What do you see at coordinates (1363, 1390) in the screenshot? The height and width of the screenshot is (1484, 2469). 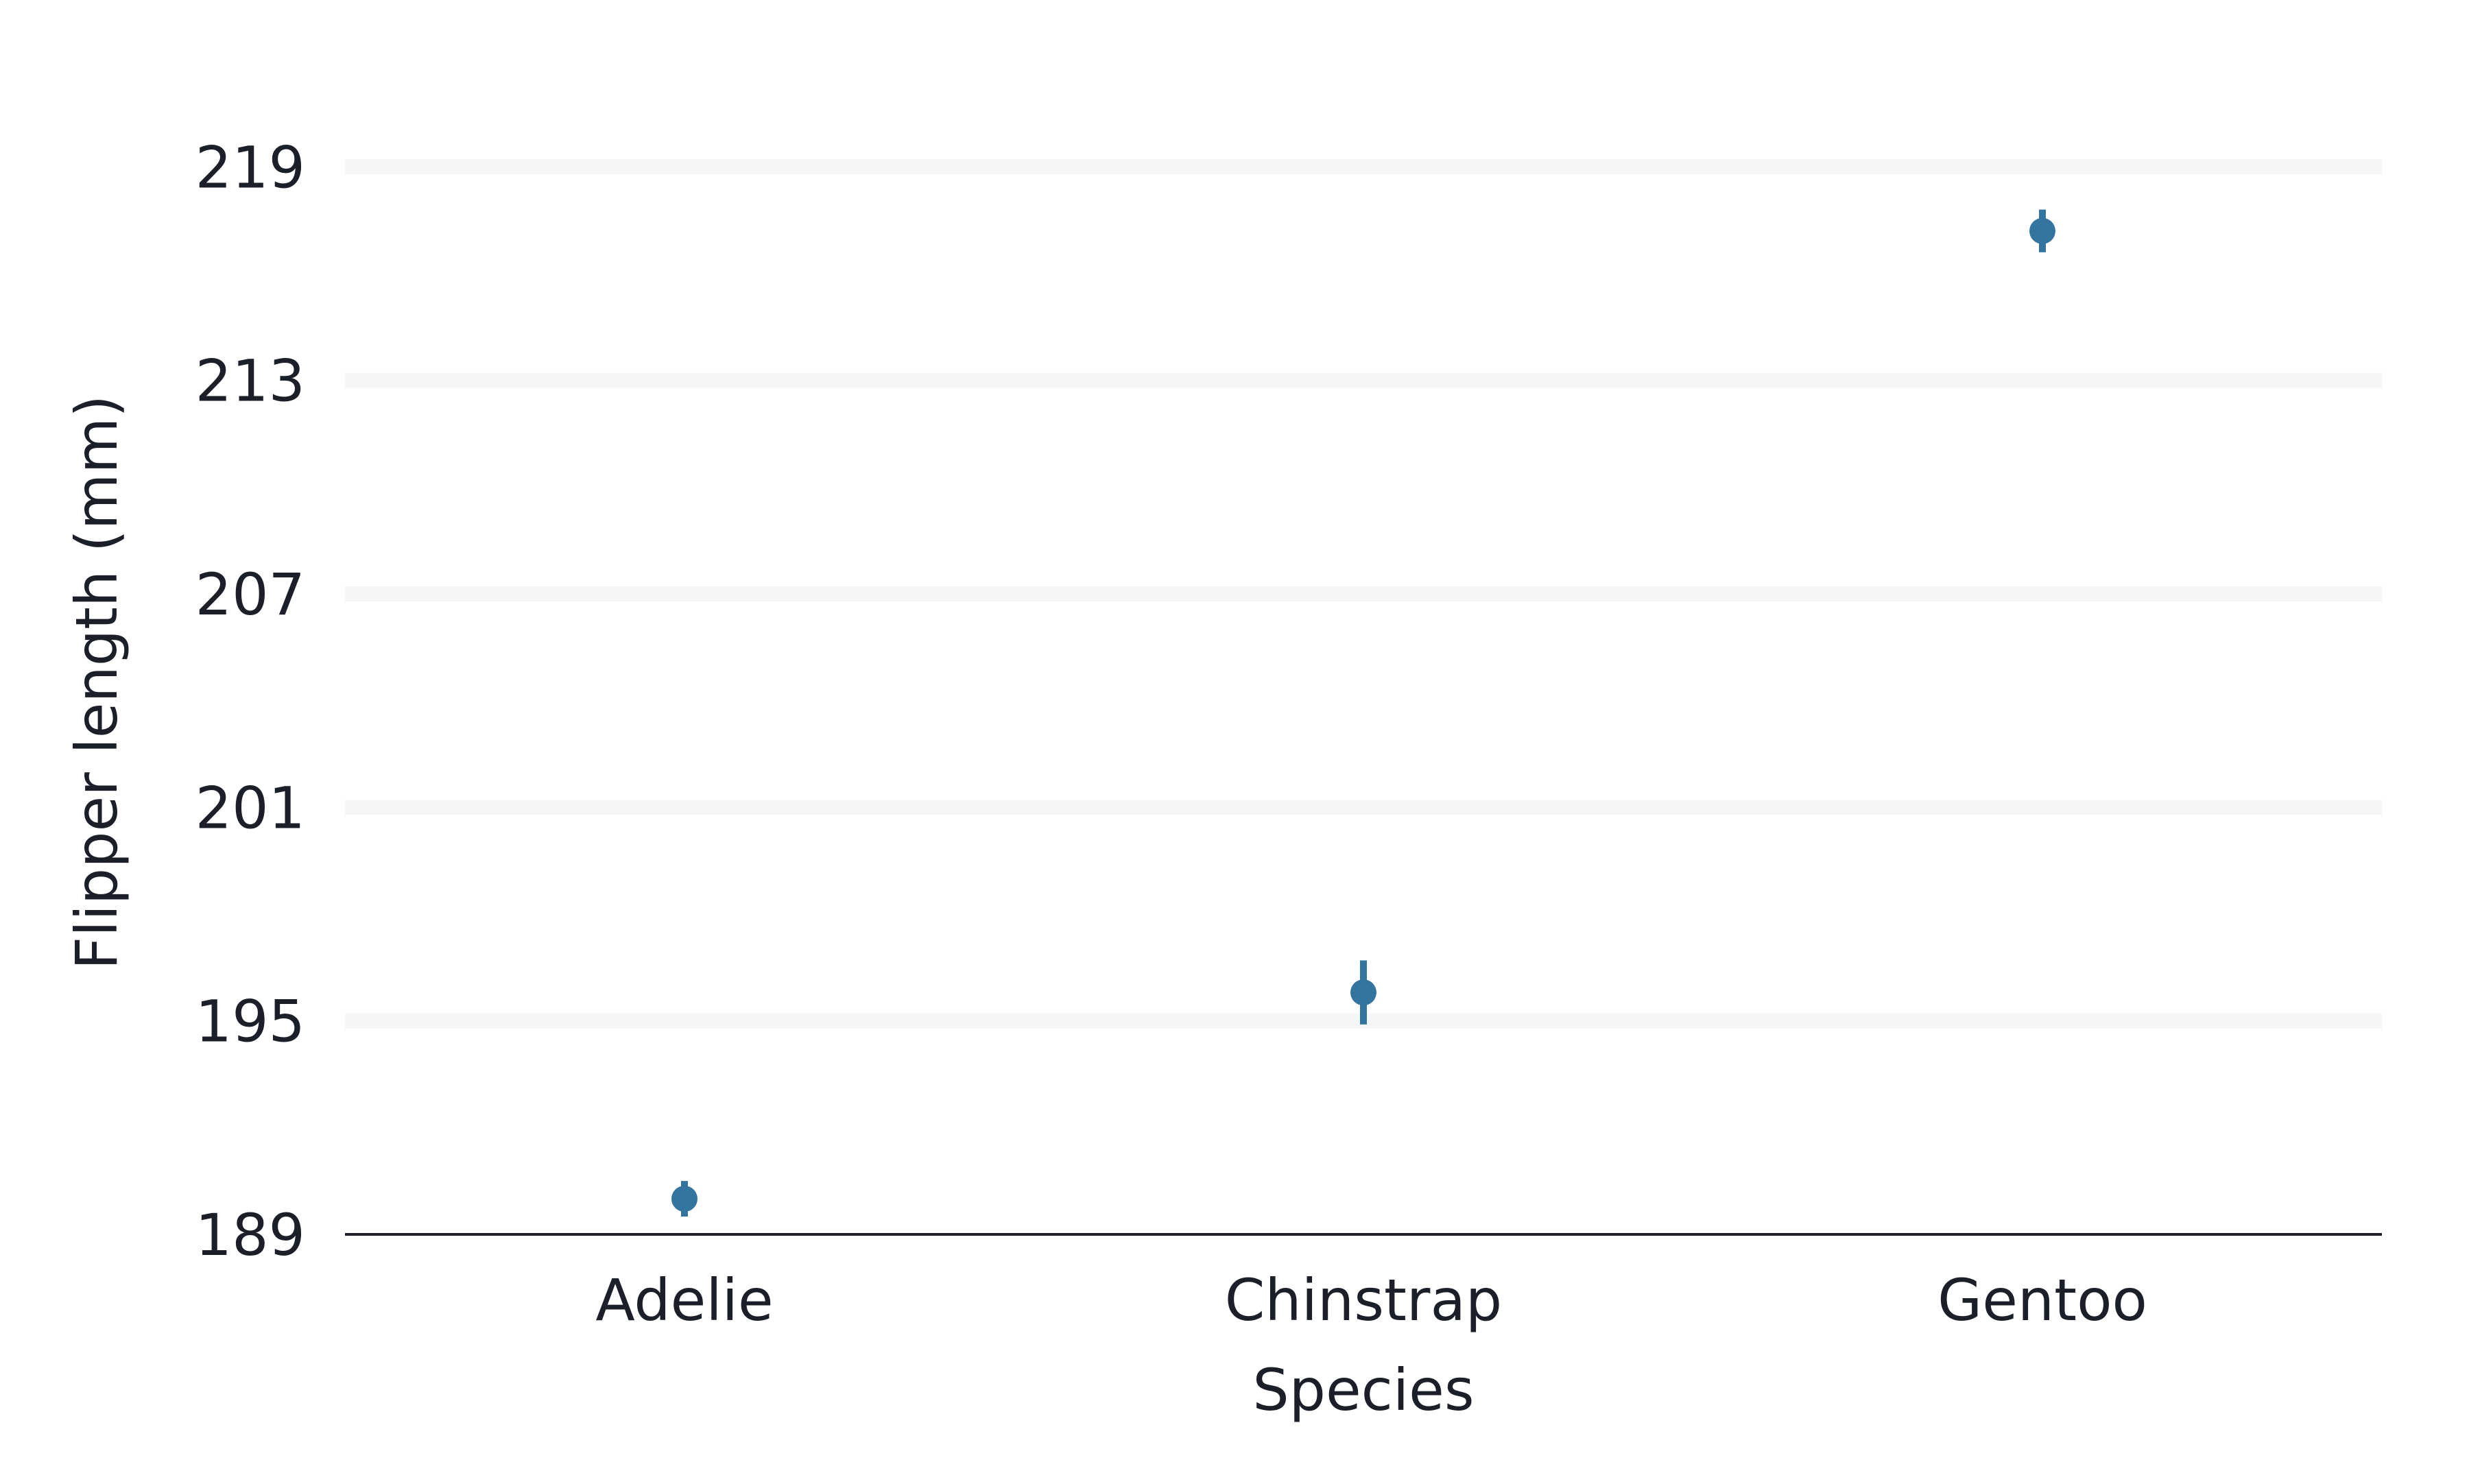 I see `x-axis-label: Species` at bounding box center [1363, 1390].